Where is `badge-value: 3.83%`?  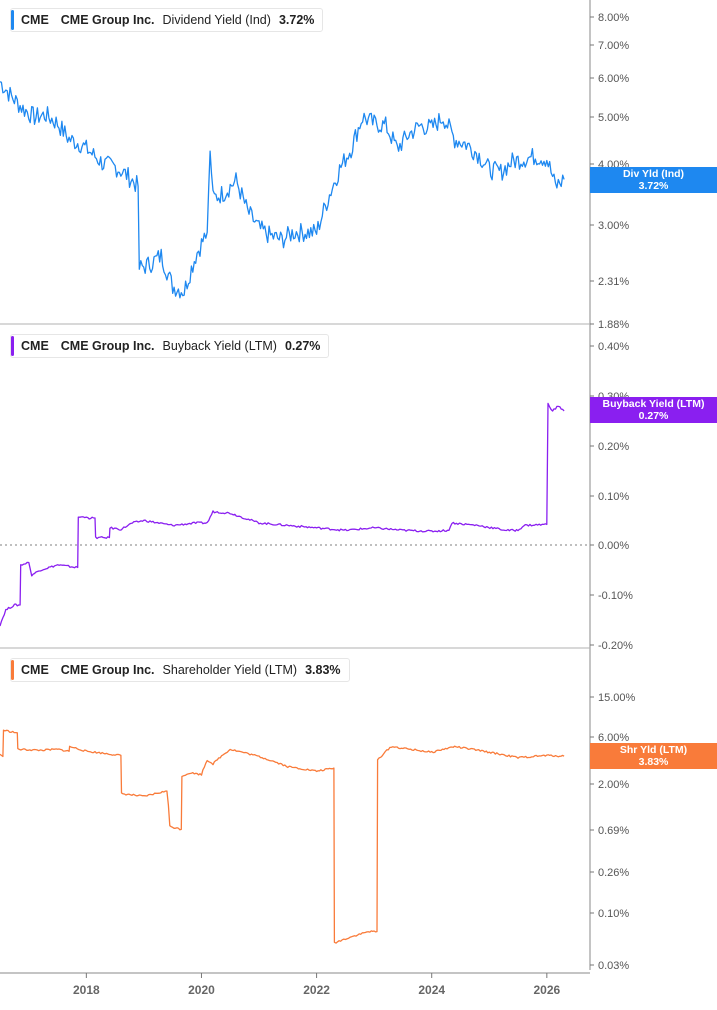 badge-value: 3.83% is located at coordinates (653, 762).